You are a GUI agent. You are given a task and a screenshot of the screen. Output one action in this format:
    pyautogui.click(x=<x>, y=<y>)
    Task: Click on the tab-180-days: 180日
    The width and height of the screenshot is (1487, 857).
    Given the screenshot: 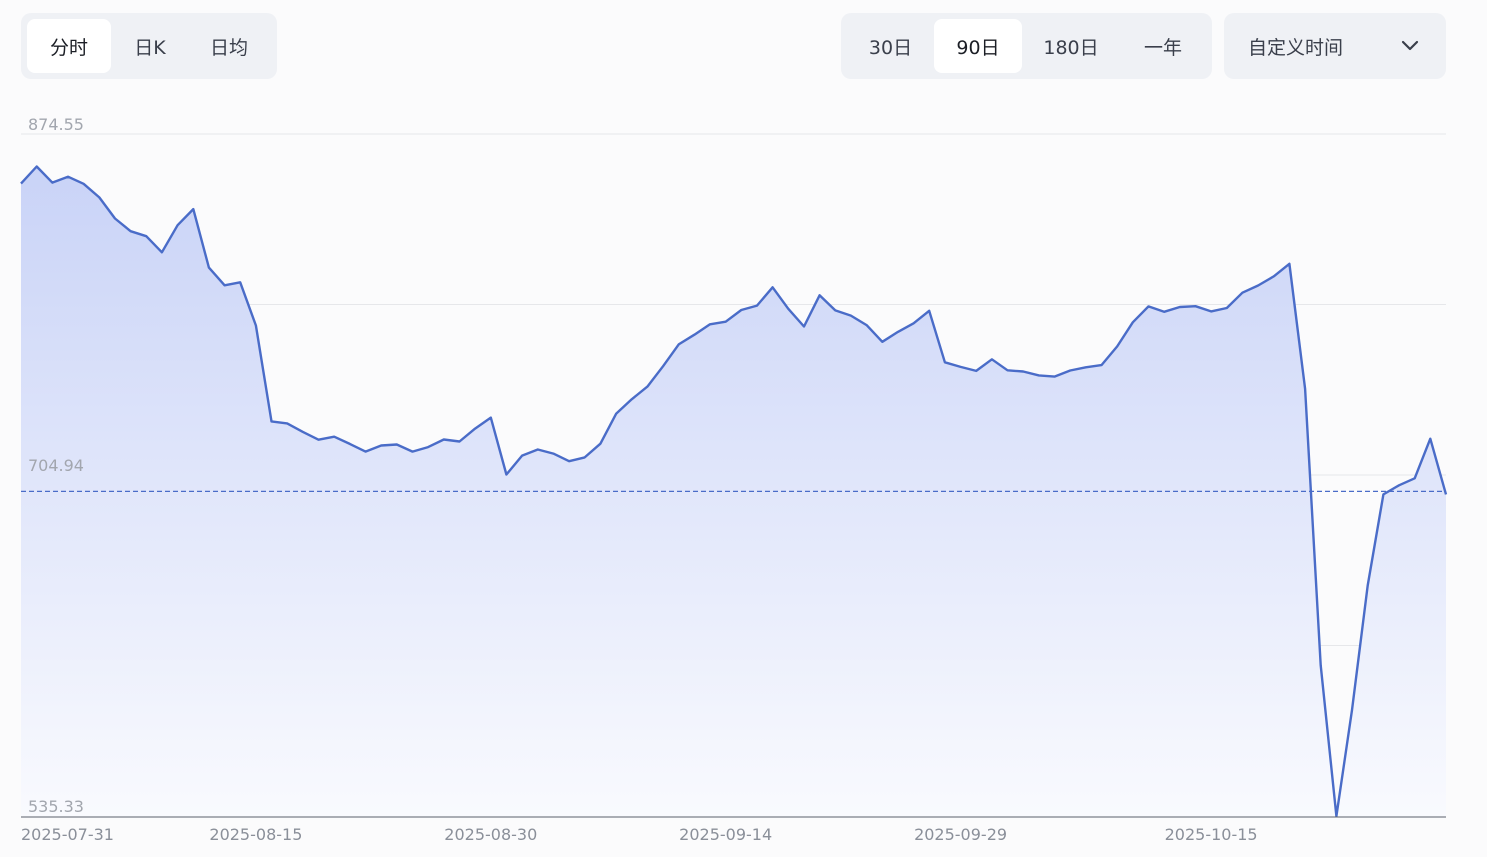 What is the action you would take?
    pyautogui.click(x=1071, y=47)
    